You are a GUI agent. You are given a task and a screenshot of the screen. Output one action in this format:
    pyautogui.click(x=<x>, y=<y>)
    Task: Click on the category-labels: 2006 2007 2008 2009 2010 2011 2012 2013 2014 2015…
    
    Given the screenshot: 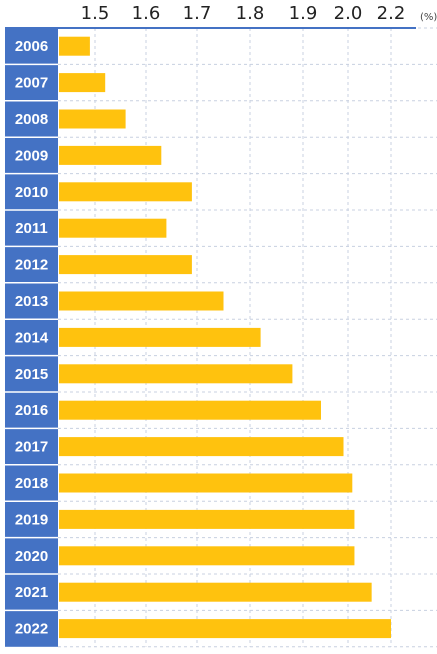 What is the action you would take?
    pyautogui.click(x=31, y=338)
    